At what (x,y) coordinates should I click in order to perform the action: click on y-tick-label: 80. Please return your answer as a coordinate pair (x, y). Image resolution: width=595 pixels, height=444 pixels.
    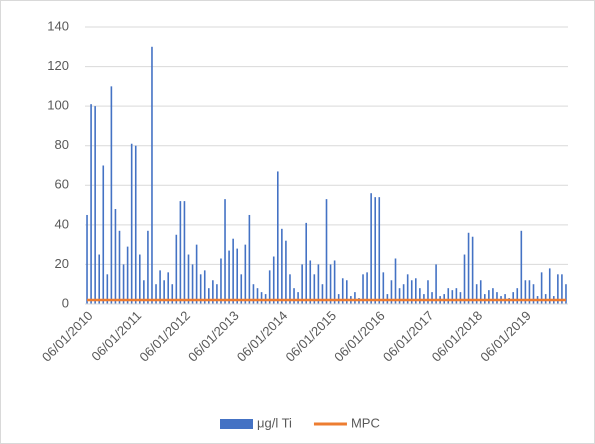
    Looking at the image, I should click on (62, 144).